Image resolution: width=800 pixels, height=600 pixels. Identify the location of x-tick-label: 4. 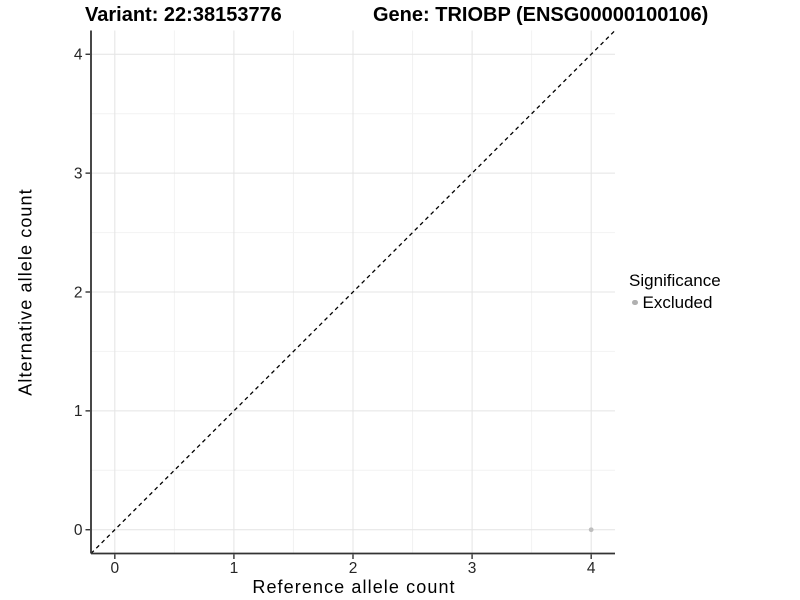
(591, 568).